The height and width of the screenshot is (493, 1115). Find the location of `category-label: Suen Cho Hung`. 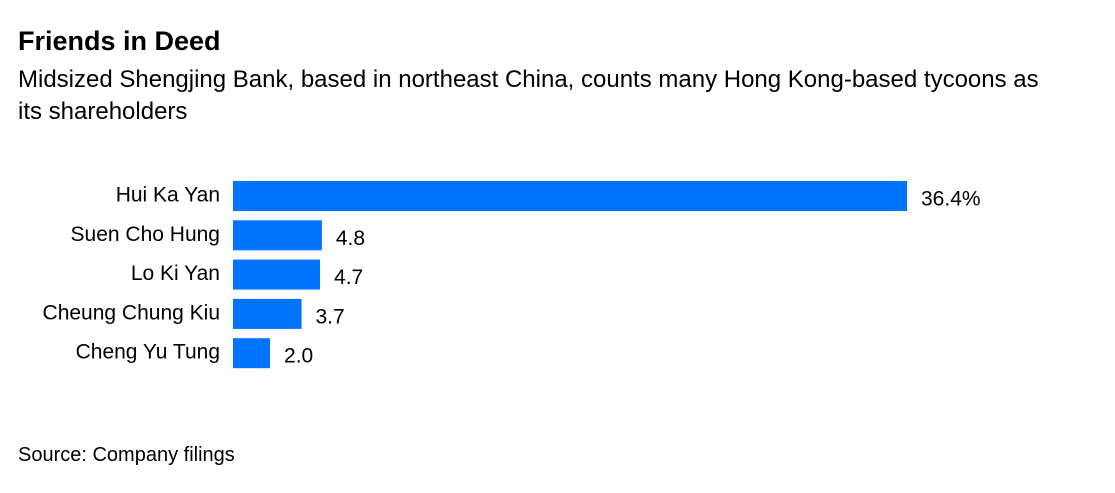

category-label: Suen Cho Hung is located at coordinates (145, 234).